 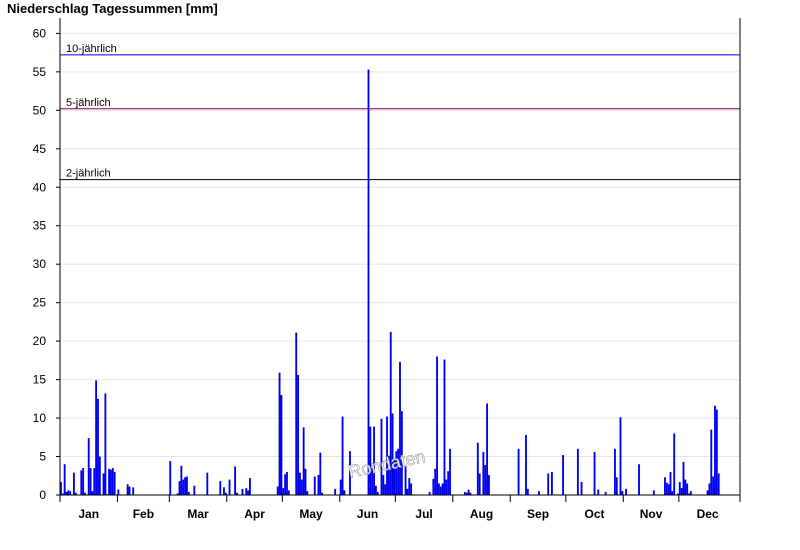 What do you see at coordinates (143, 514) in the screenshot?
I see `month-label: Feb` at bounding box center [143, 514].